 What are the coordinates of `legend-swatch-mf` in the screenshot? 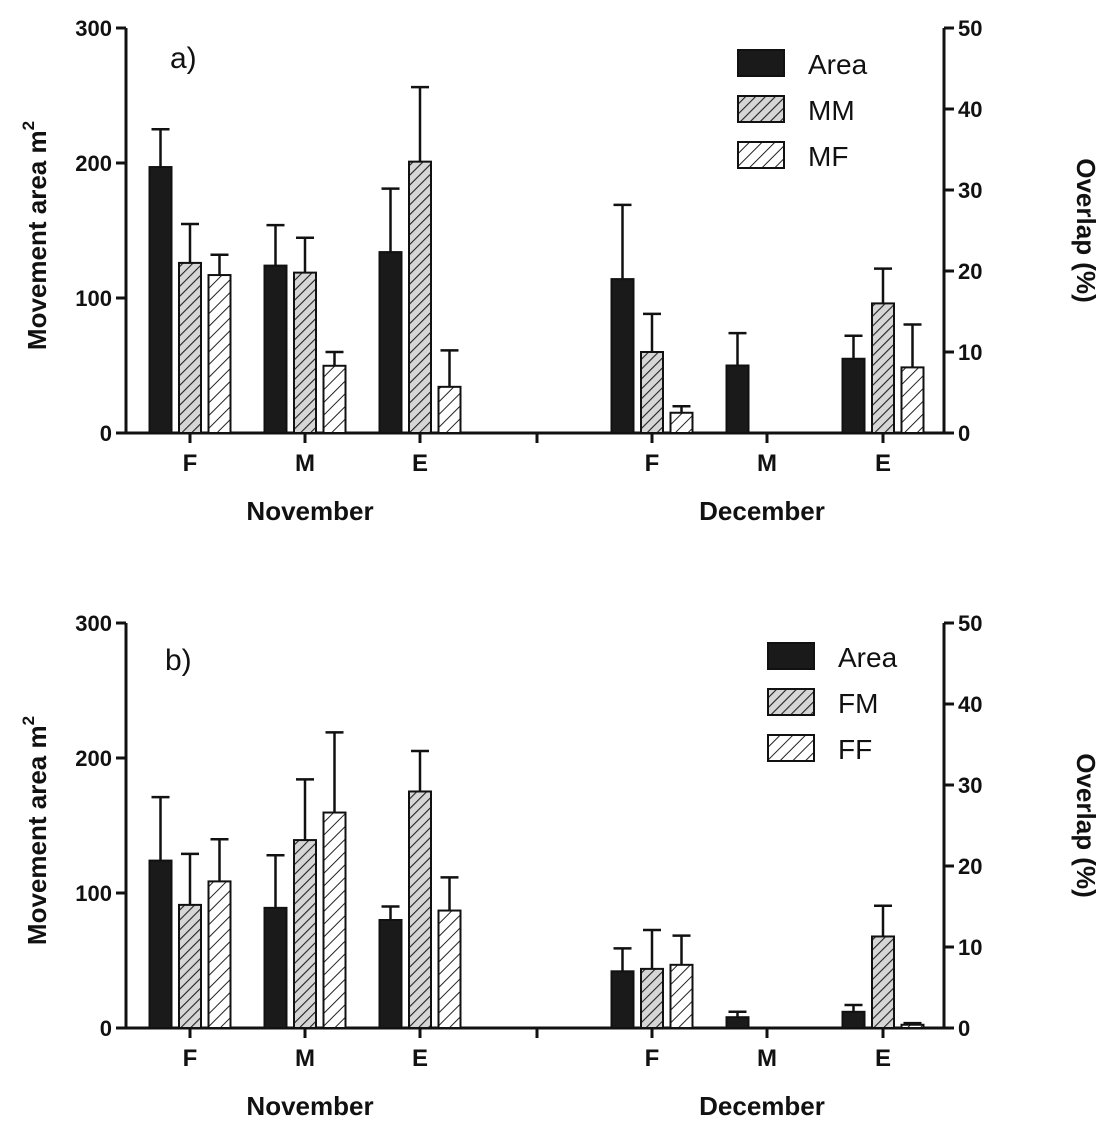 It's located at (761, 155).